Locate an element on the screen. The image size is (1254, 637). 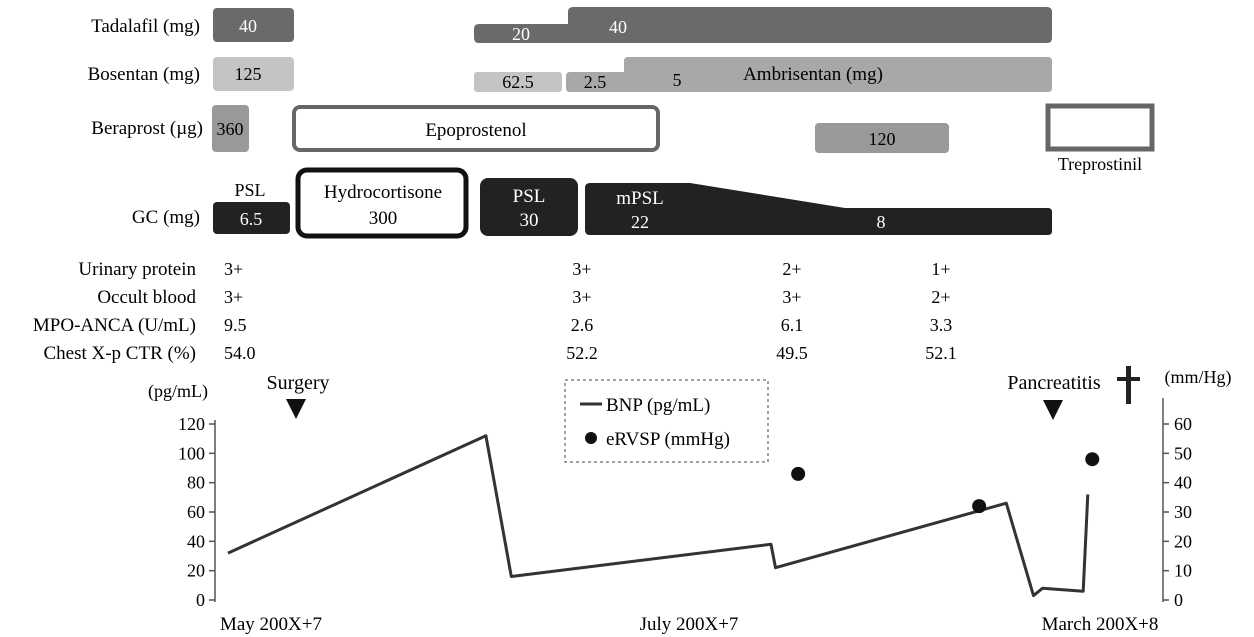
lab-cell: 6.1 is located at coordinates (792, 325).